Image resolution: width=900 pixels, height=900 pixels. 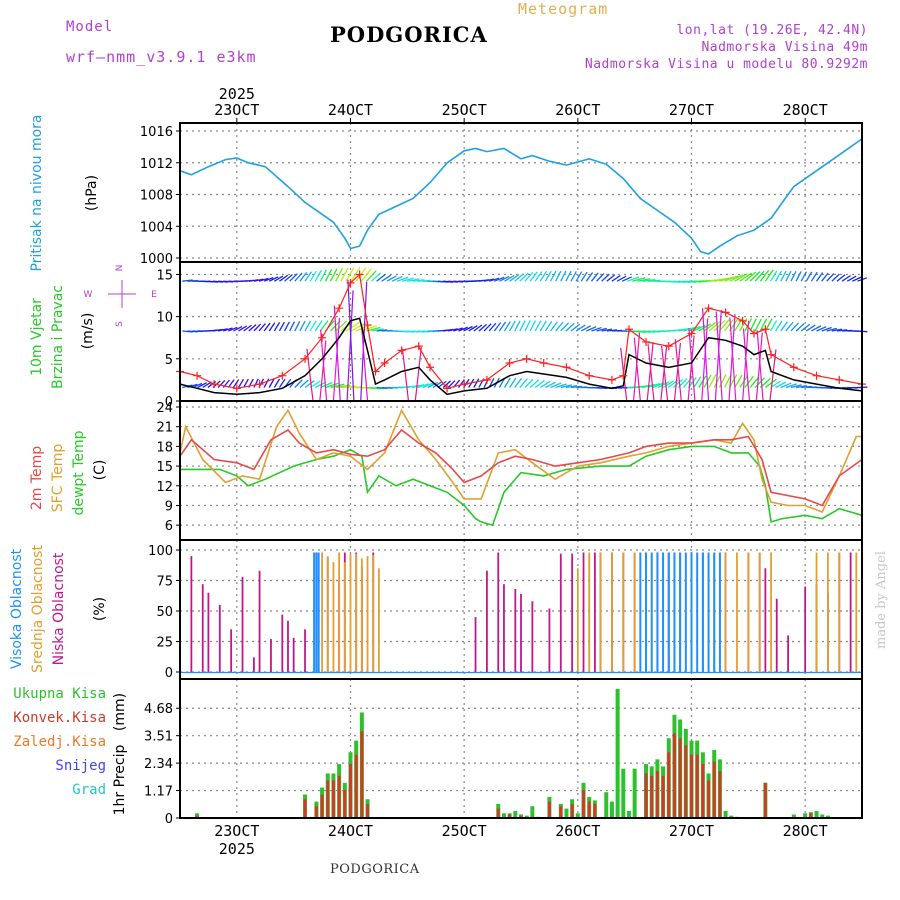 What do you see at coordinates (169, 360) in the screenshot?
I see `y-tick-label: 5` at bounding box center [169, 360].